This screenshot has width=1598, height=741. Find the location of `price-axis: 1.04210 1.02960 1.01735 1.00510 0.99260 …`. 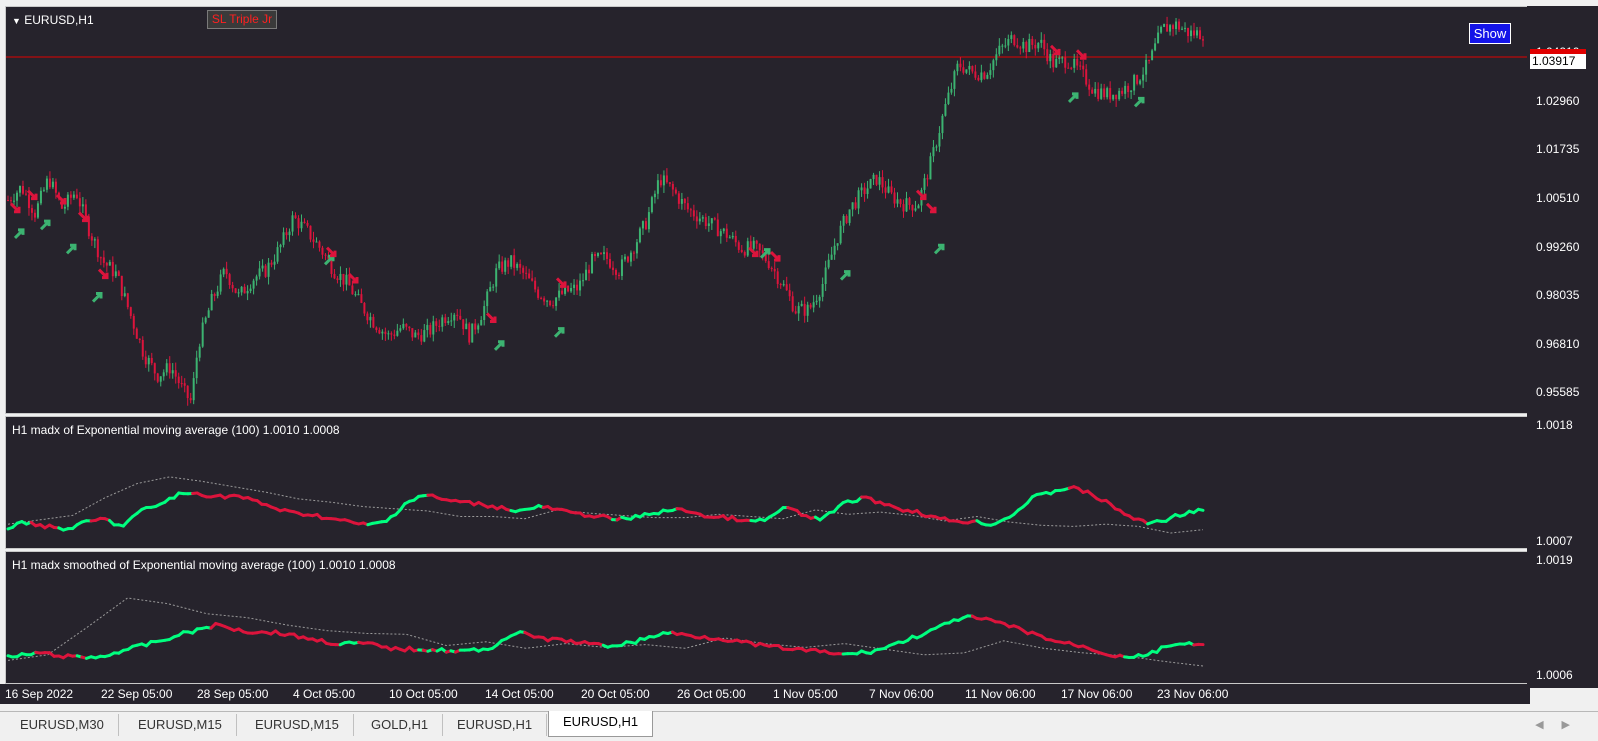

price-axis: 1.04210 1.02960 1.01735 1.00510 0.99260 … is located at coordinates (1562, 347).